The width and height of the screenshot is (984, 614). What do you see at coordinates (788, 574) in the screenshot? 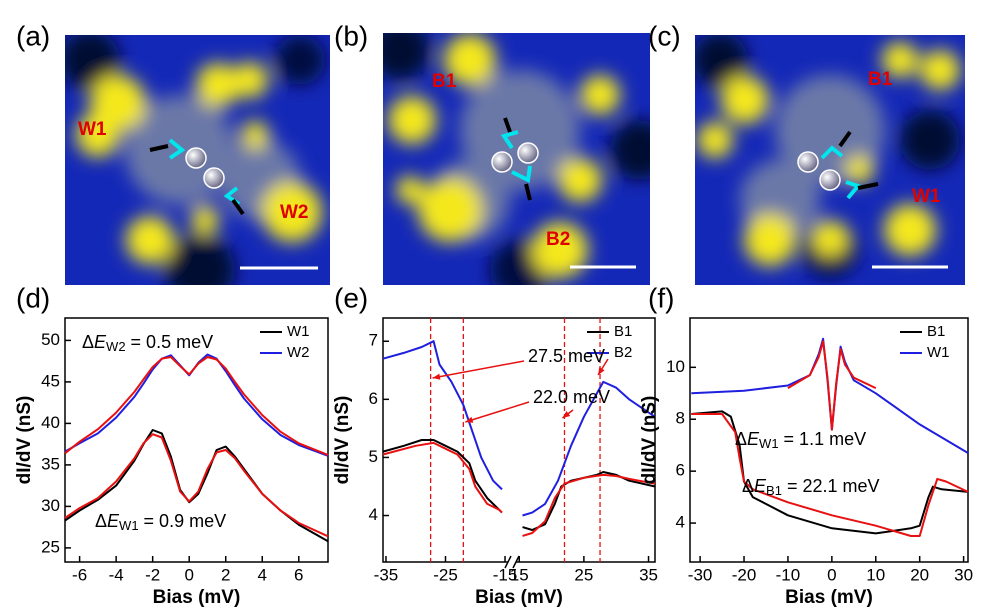
I see `x-tick-label: -10` at bounding box center [788, 574].